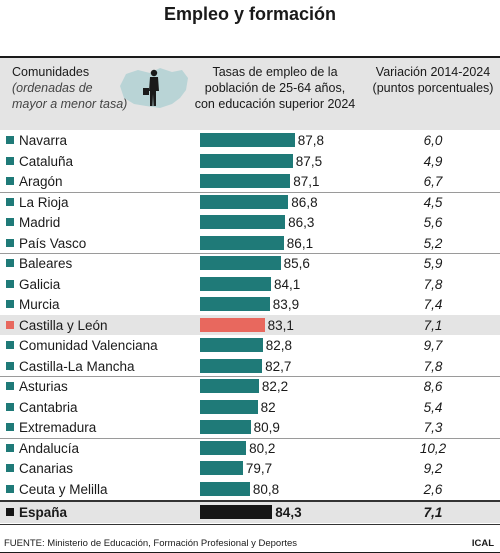  Describe the element at coordinates (46, 161) in the screenshot. I see `community-label: Cataluña` at that location.